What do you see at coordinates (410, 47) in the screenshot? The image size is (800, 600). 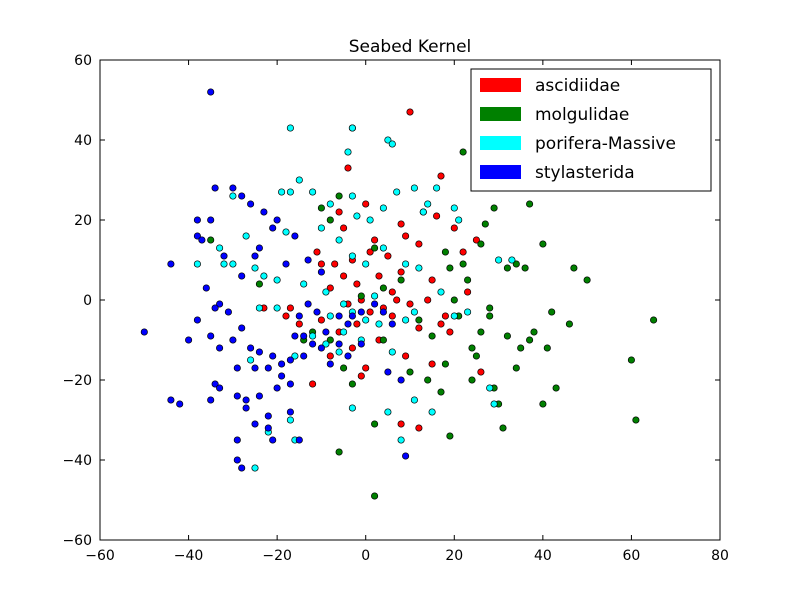 I see `chart-title: Seabed Kernel` at bounding box center [410, 47].